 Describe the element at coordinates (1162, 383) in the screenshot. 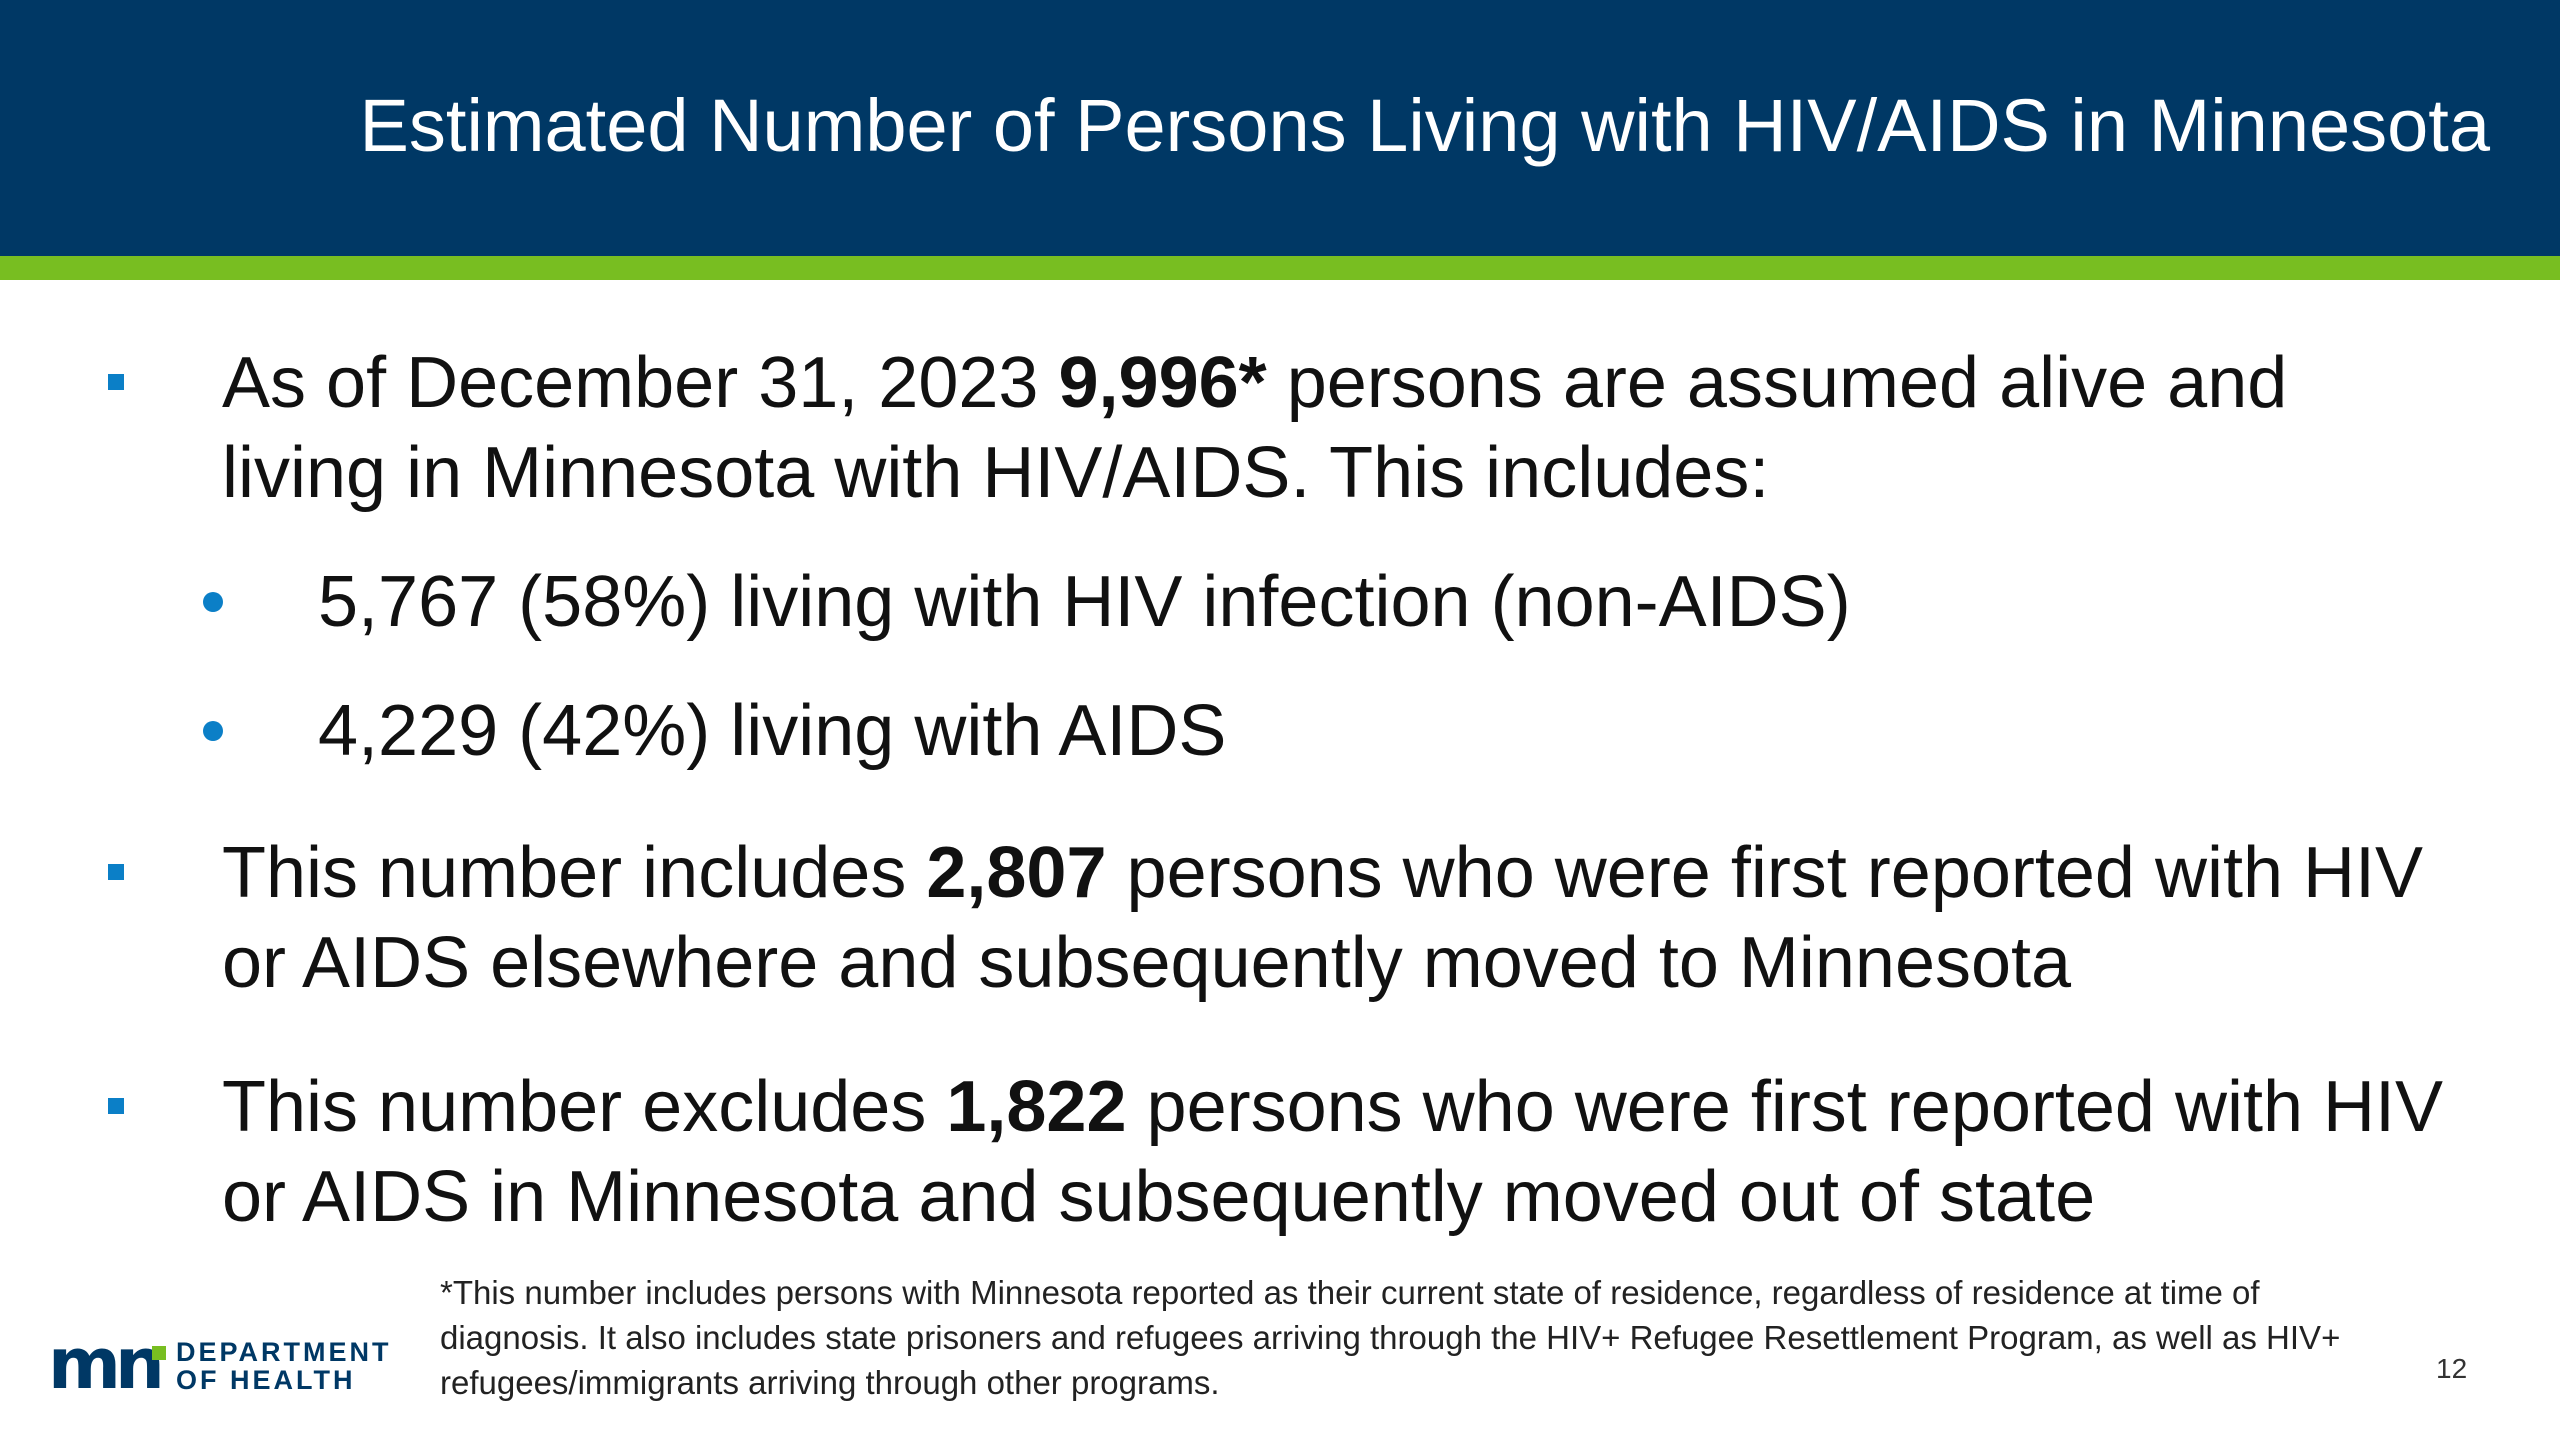

I see `bullet-highlight-number: 9,996*` at that location.